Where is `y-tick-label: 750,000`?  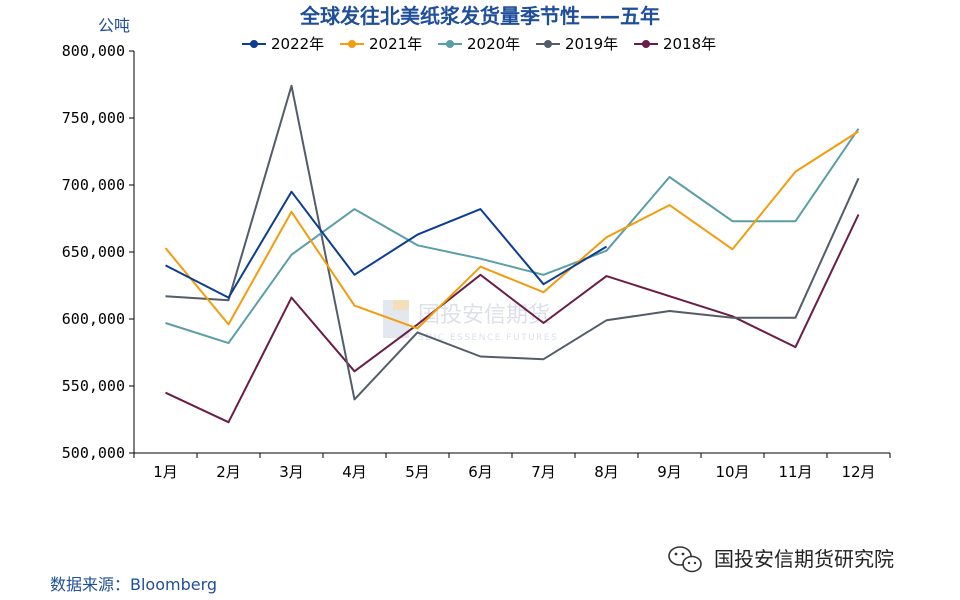 y-tick-label: 750,000 is located at coordinates (93, 118).